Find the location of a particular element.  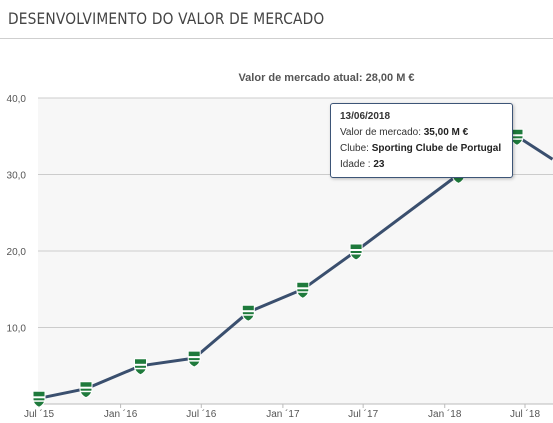

tooltip-value: 35,00 M € is located at coordinates (446, 132).